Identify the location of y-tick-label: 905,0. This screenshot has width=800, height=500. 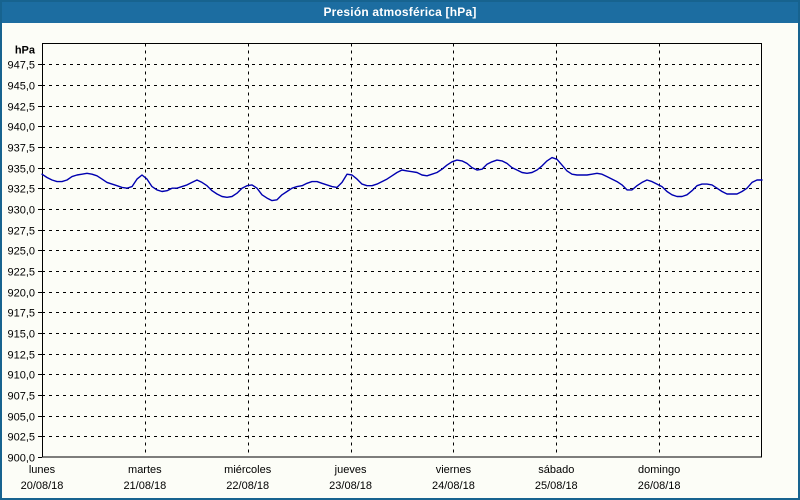
(21, 418).